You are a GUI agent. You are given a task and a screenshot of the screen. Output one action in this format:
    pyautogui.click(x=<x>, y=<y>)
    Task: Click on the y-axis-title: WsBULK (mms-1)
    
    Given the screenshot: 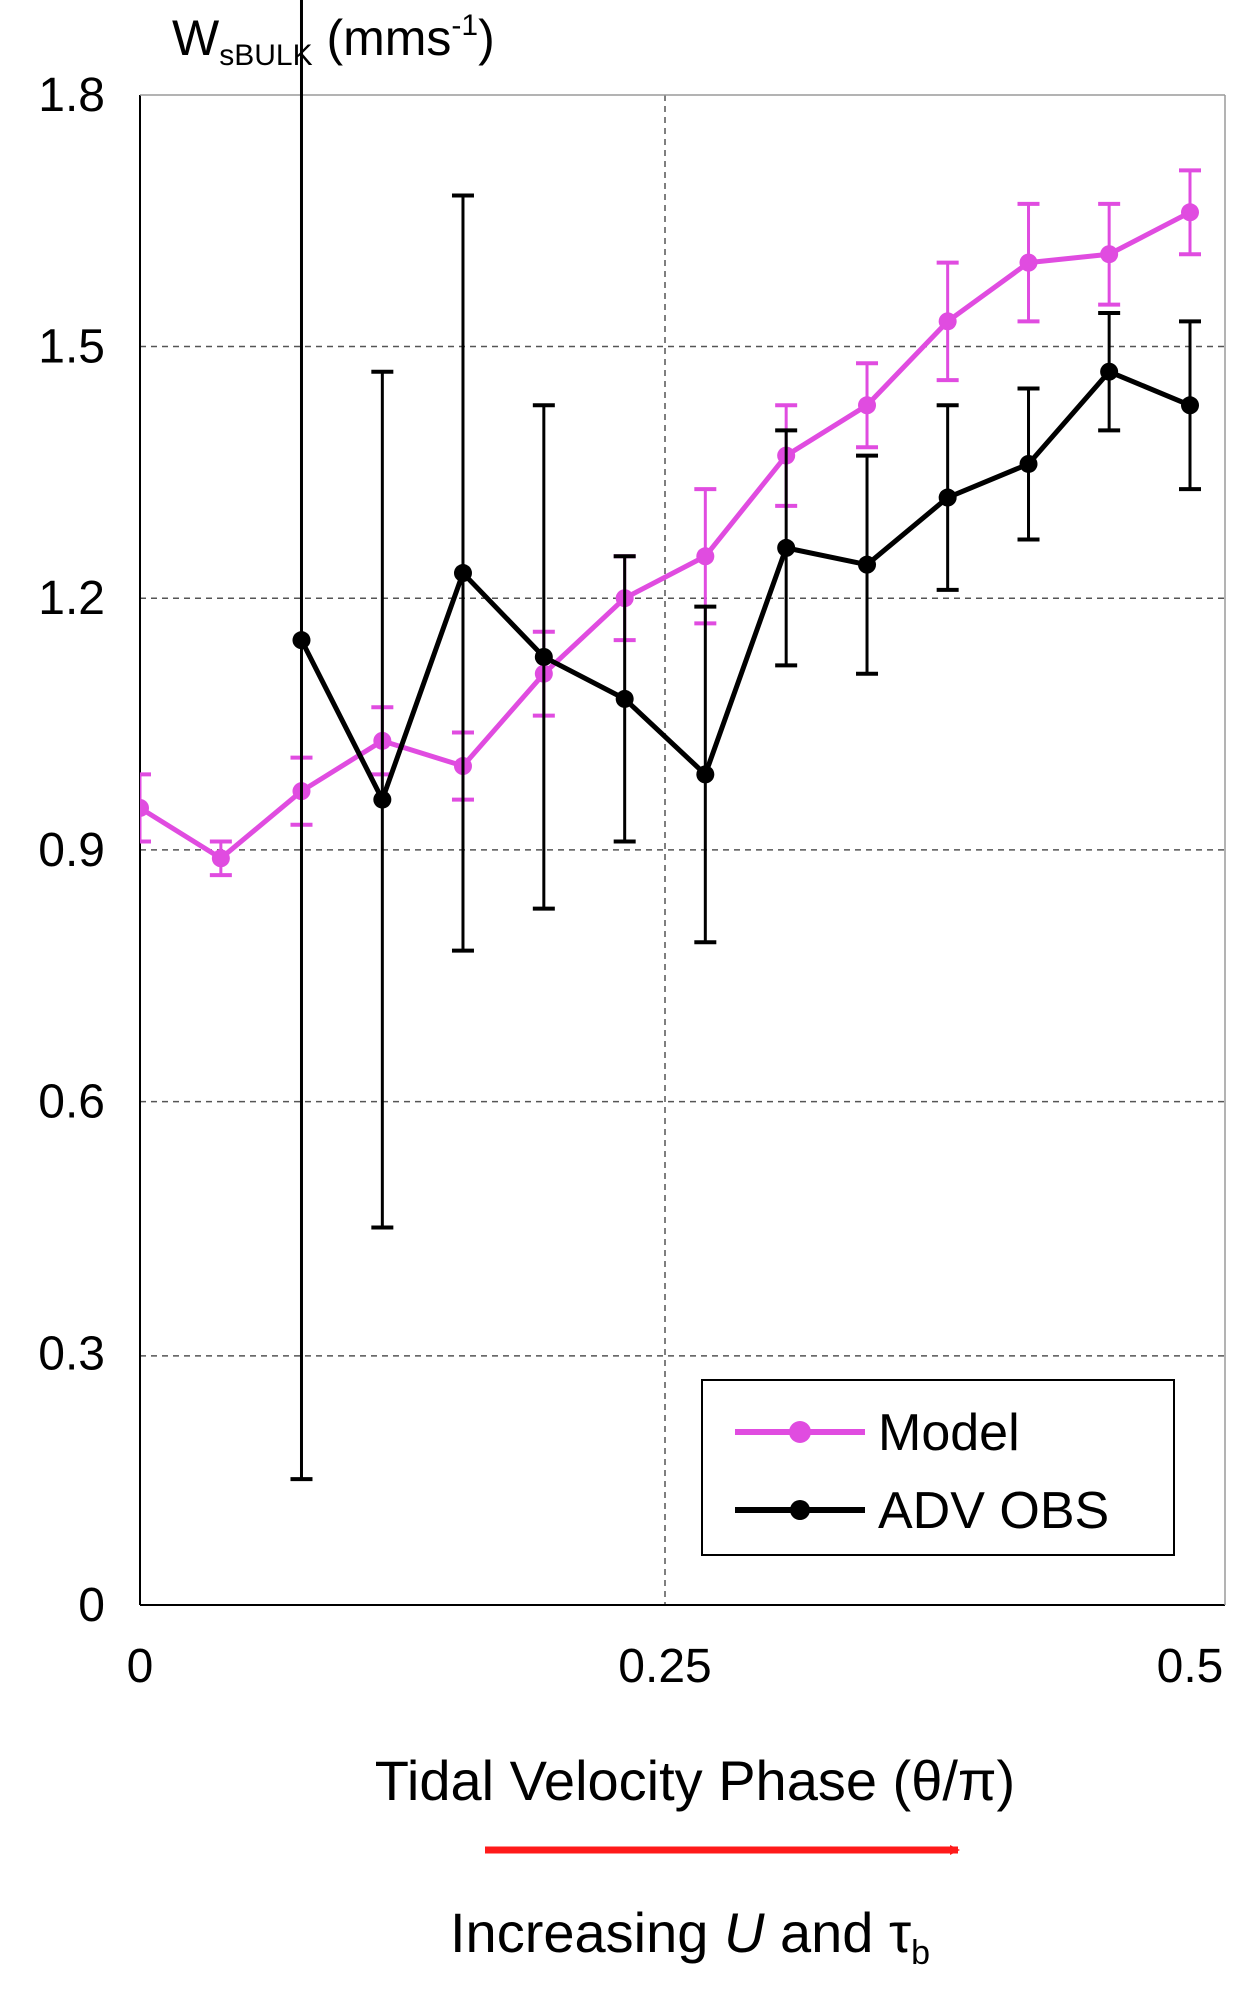 What is the action you would take?
    pyautogui.click(x=333, y=40)
    